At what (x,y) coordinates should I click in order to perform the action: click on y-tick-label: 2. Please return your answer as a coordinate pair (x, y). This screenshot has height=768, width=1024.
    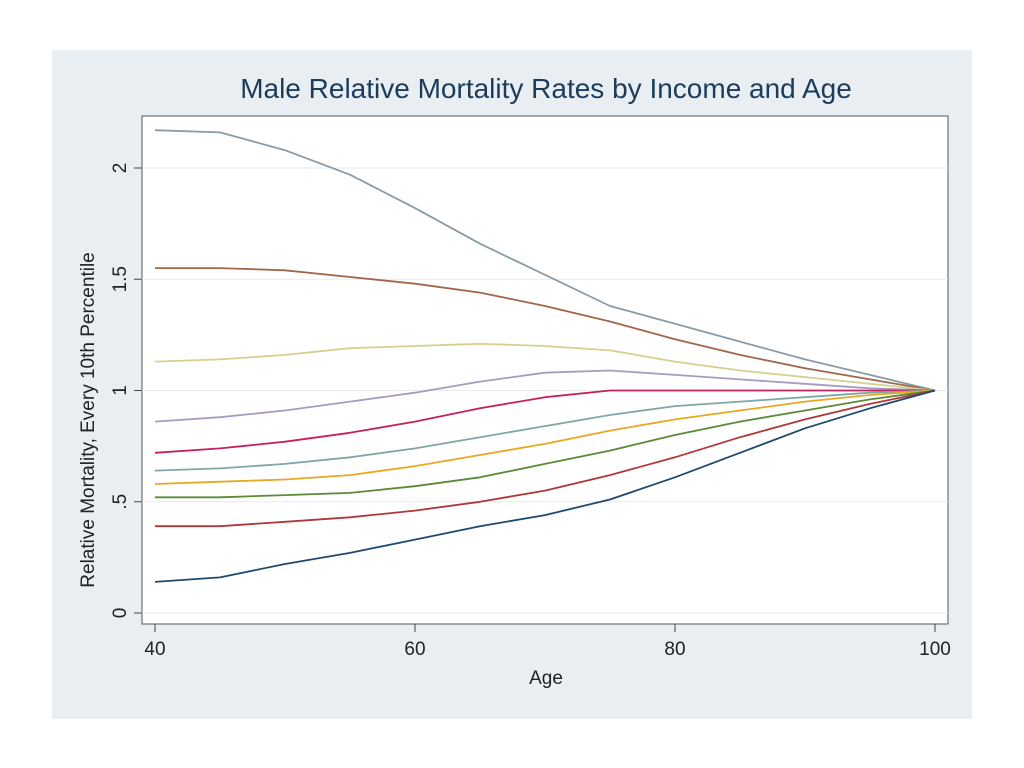
    Looking at the image, I should click on (120, 168).